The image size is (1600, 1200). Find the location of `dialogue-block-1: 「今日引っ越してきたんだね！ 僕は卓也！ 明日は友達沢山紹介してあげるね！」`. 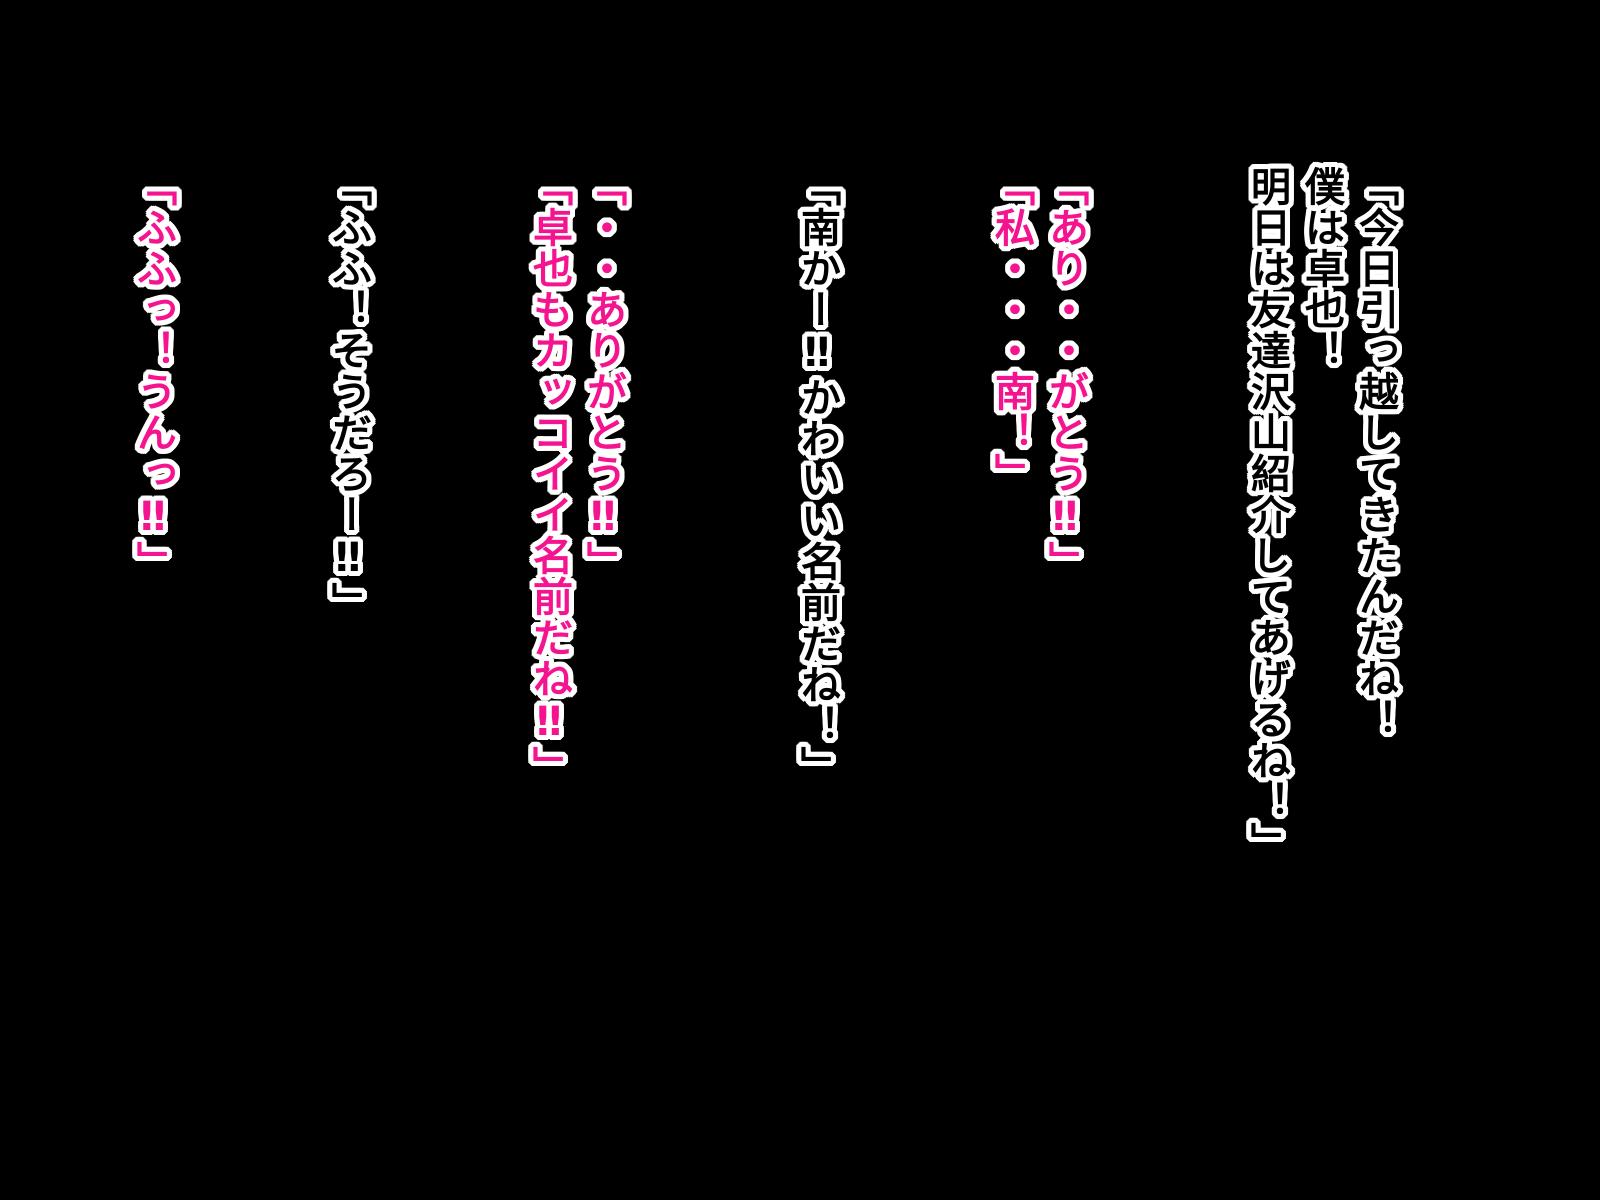

dialogue-block-1: 「今日引っ越してきたんだね！ 僕は卓也！ 明日は友達沢山紹介してあげるね！」 is located at coordinates (1321, 514).